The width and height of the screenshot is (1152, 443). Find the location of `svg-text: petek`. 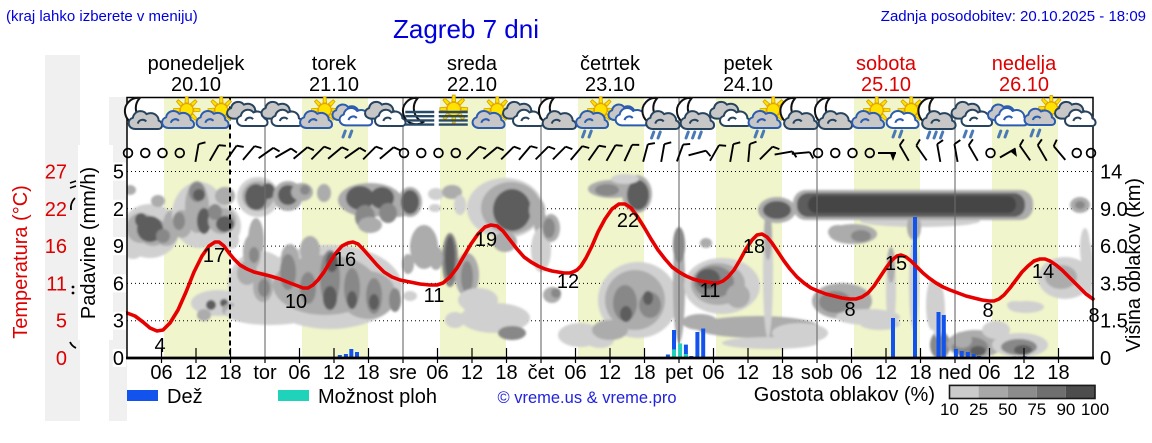

svg-text: petek is located at coordinates (749, 64).